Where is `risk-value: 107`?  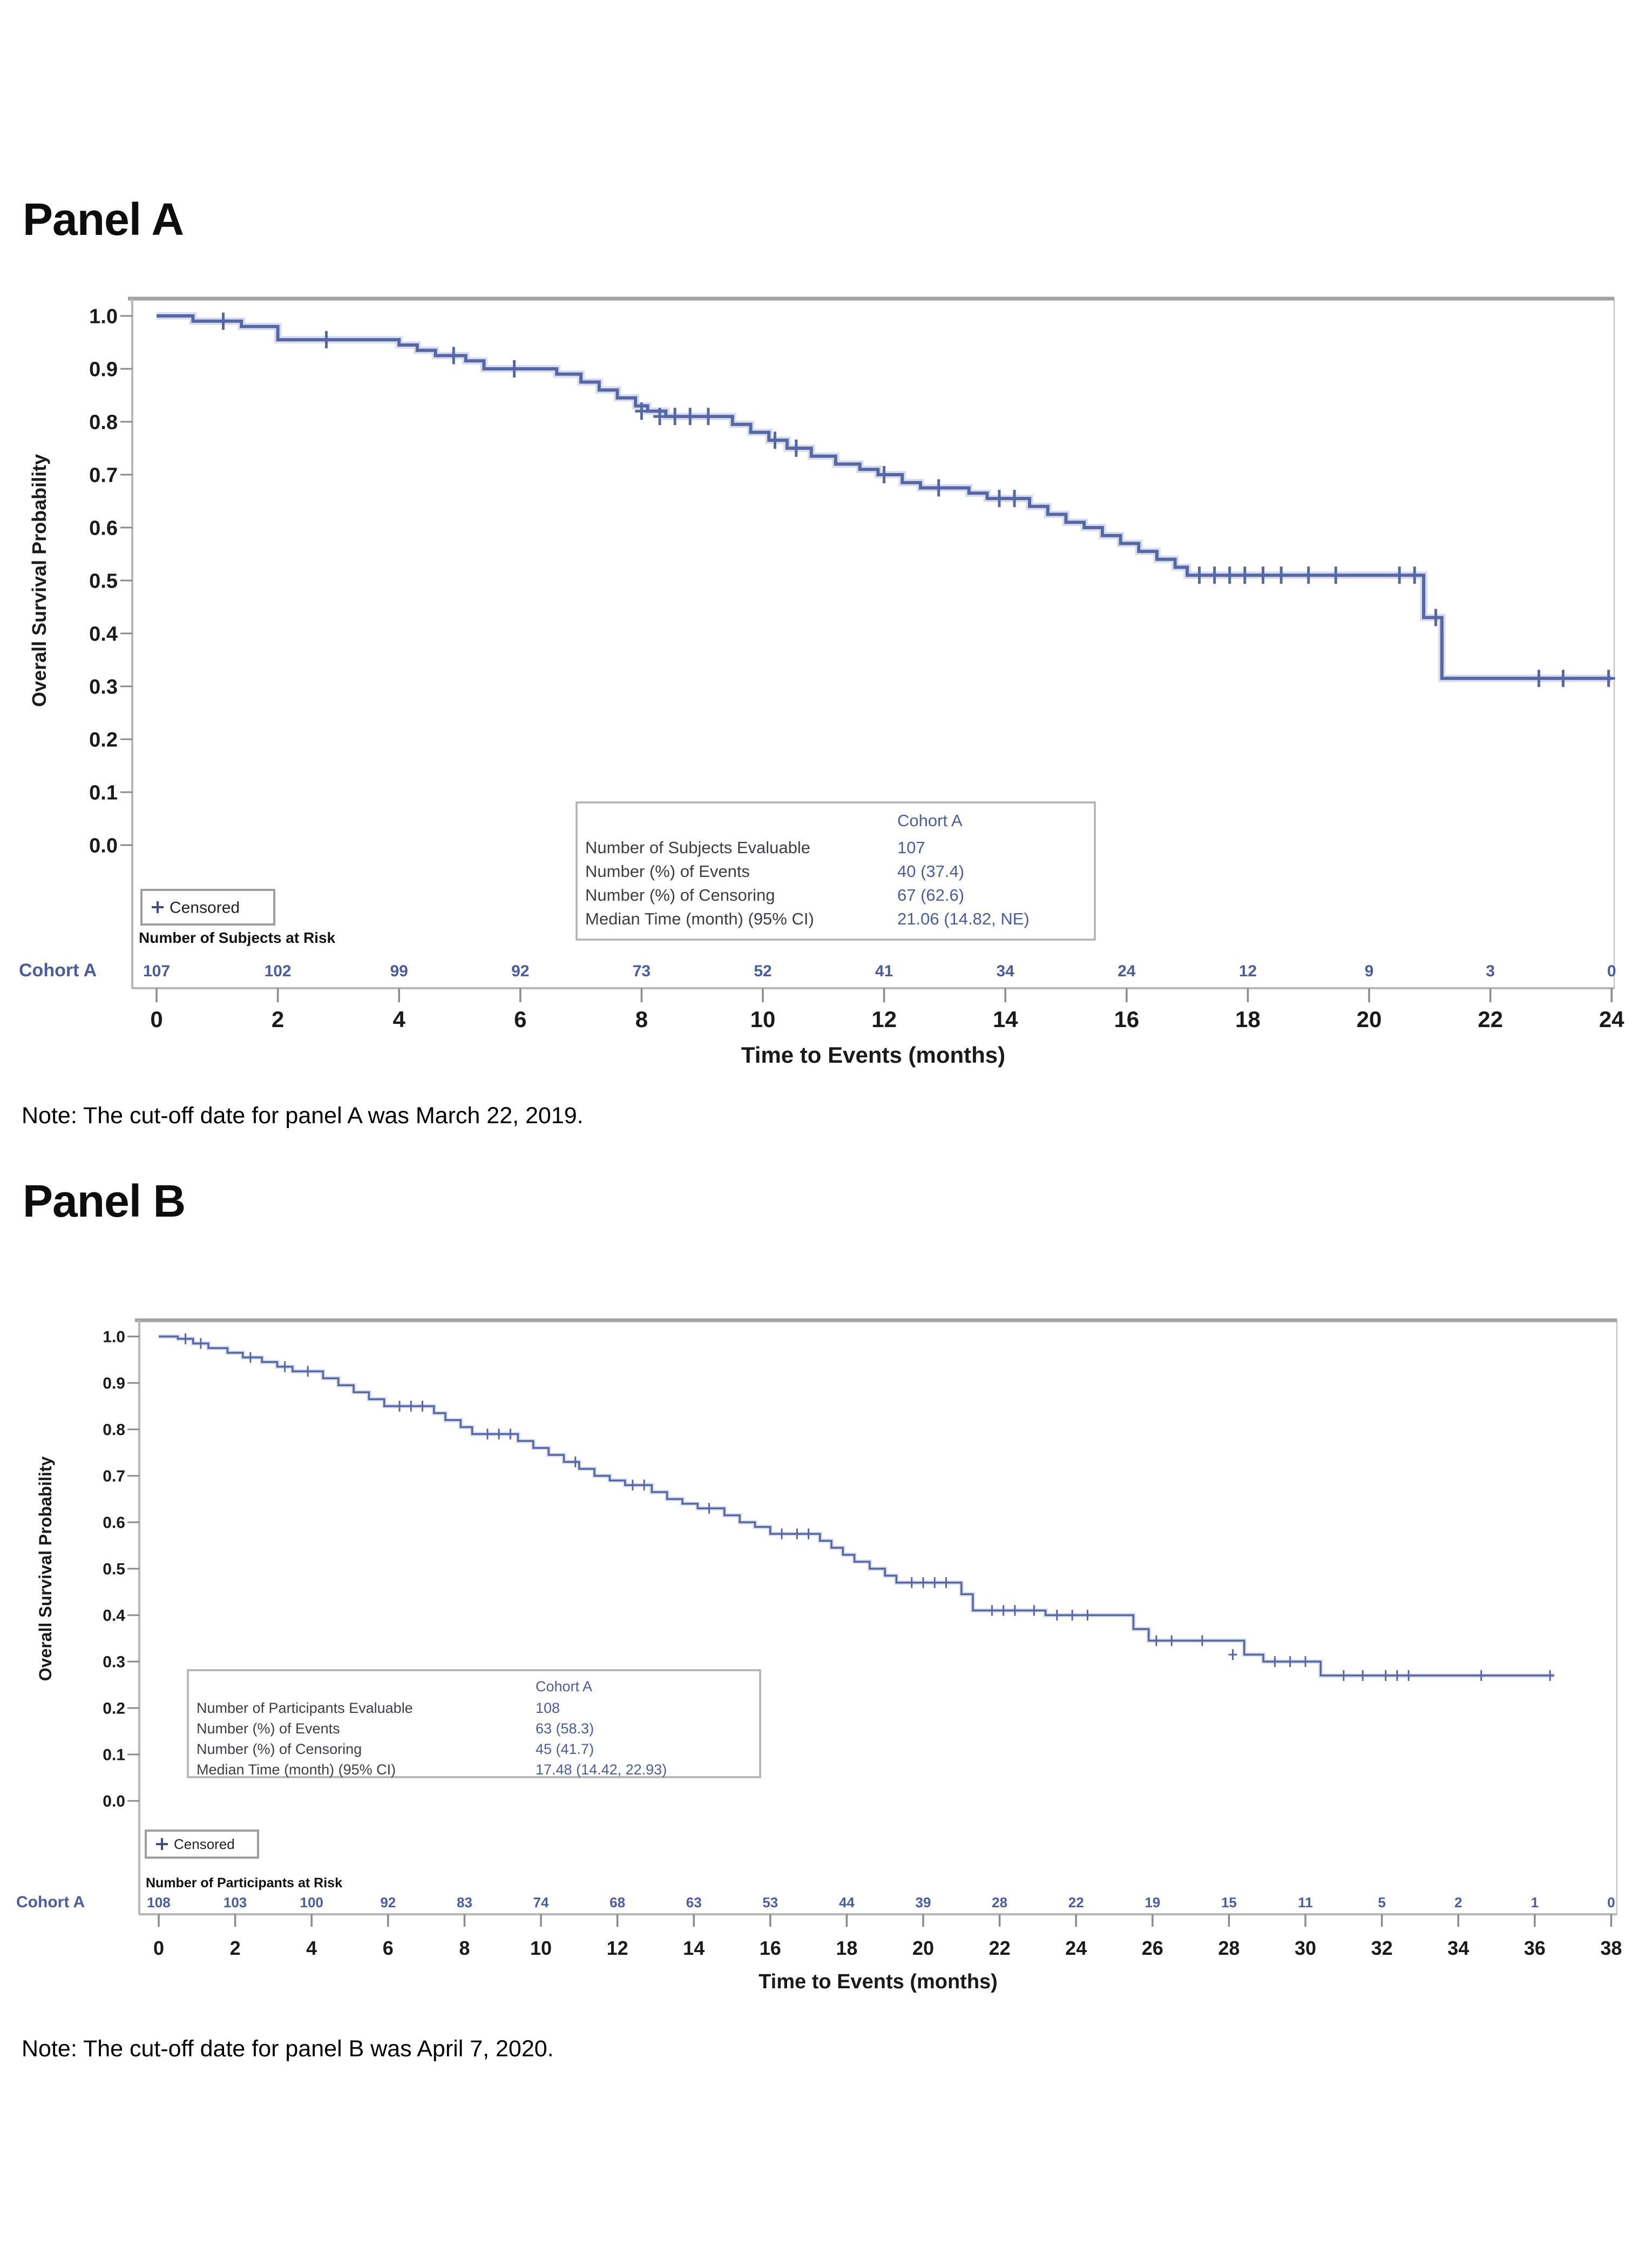
risk-value: 107 is located at coordinates (156, 971).